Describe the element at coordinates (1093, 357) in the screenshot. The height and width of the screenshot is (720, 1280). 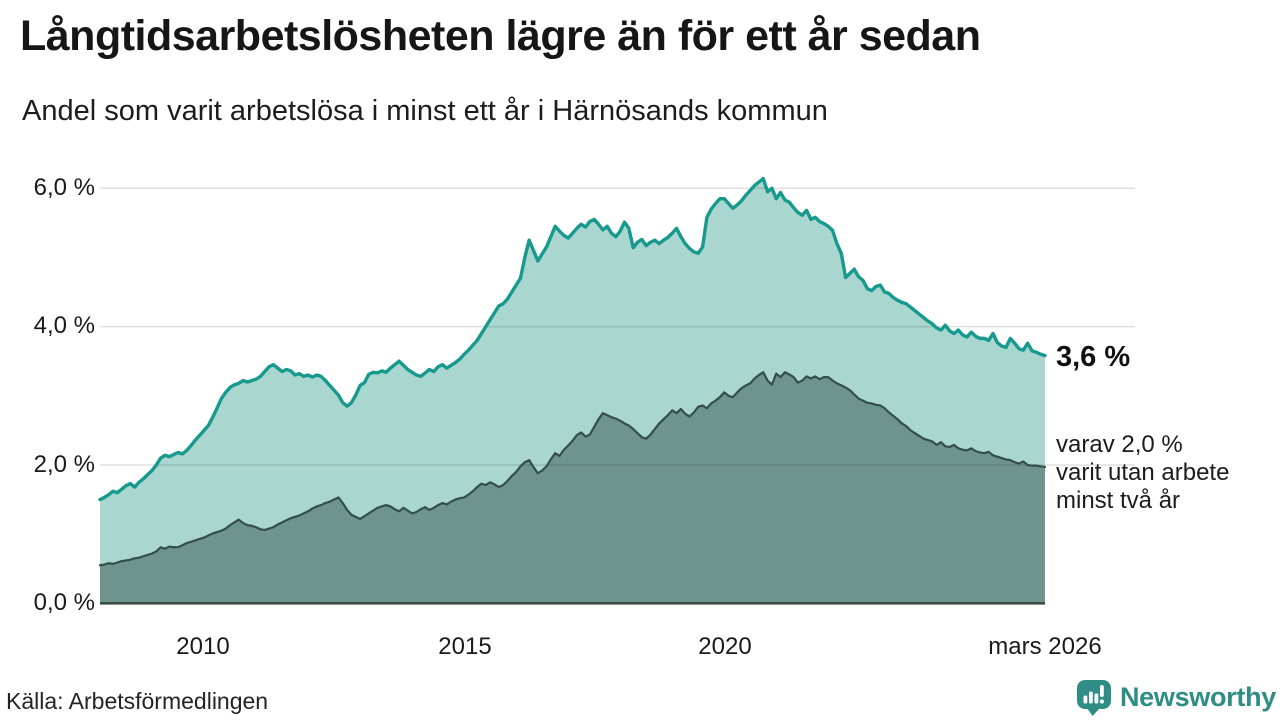
I see `latest-value-callout: 3,6 %` at that location.